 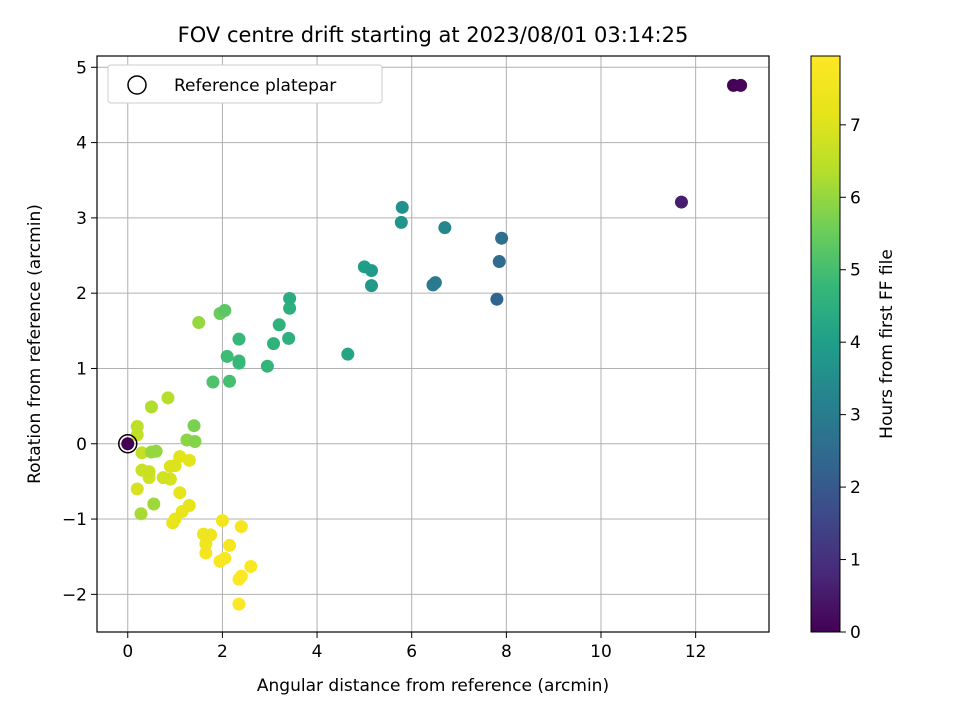 I want to click on colorbar-tick-label: 7, so click(x=855, y=126).